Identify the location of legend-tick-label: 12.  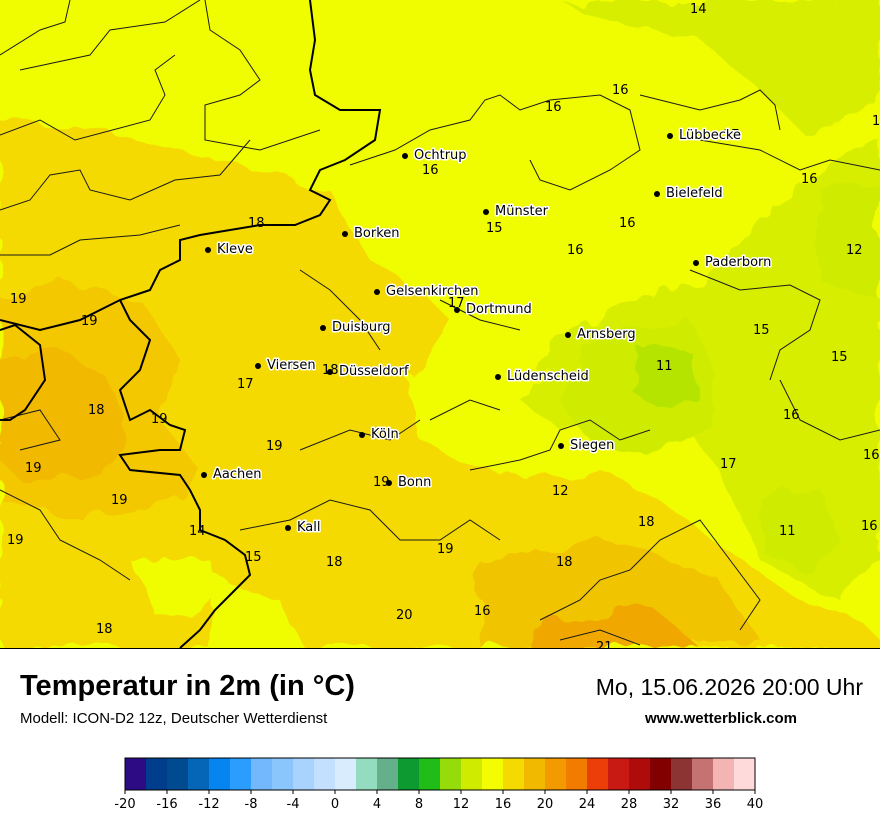
(461, 804).